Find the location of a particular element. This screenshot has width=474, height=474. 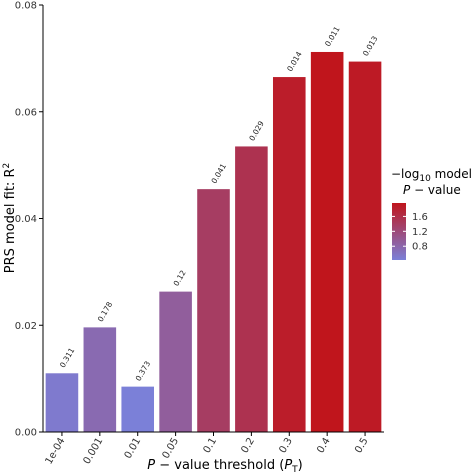

legend-color-bar is located at coordinates (399, 231).